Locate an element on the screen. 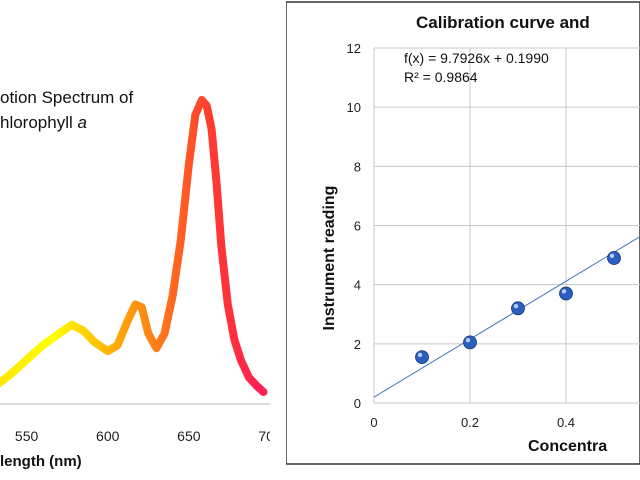 The width and height of the screenshot is (640, 480). spectrum-title-line2-text: hlorophyll is located at coordinates (36, 122).